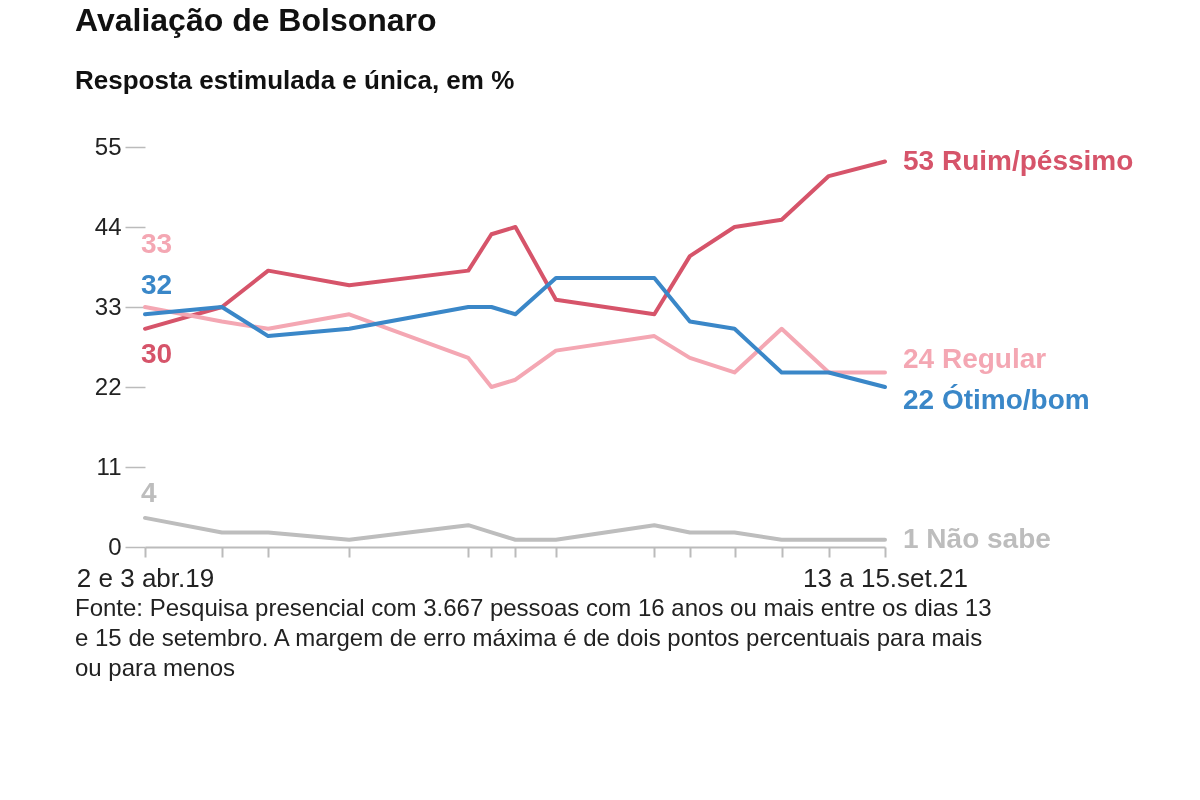 This screenshot has width=1200, height=800. What do you see at coordinates (533, 637) in the screenshot?
I see `source-note: Fonte: Pesquisa presencial com 3.667 pessoas com 16 anos ou mais entre os dias 13 e 15 de setembro. A margem de erro máxima é de dois pontos percentuais para mais ou para menos` at bounding box center [533, 637].